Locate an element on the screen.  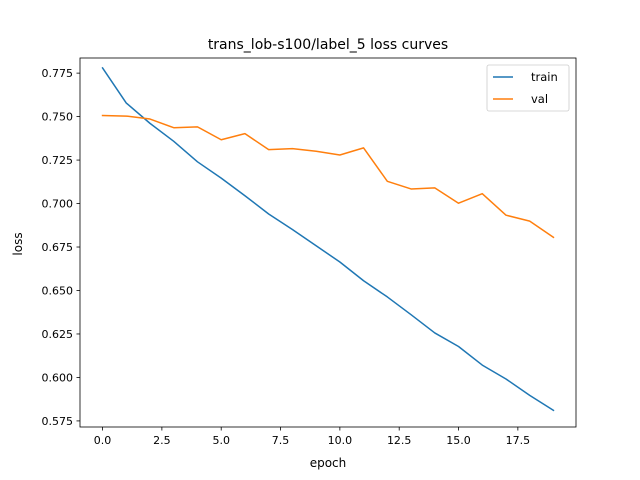
x-tick-label: 7.5 is located at coordinates (281, 440).